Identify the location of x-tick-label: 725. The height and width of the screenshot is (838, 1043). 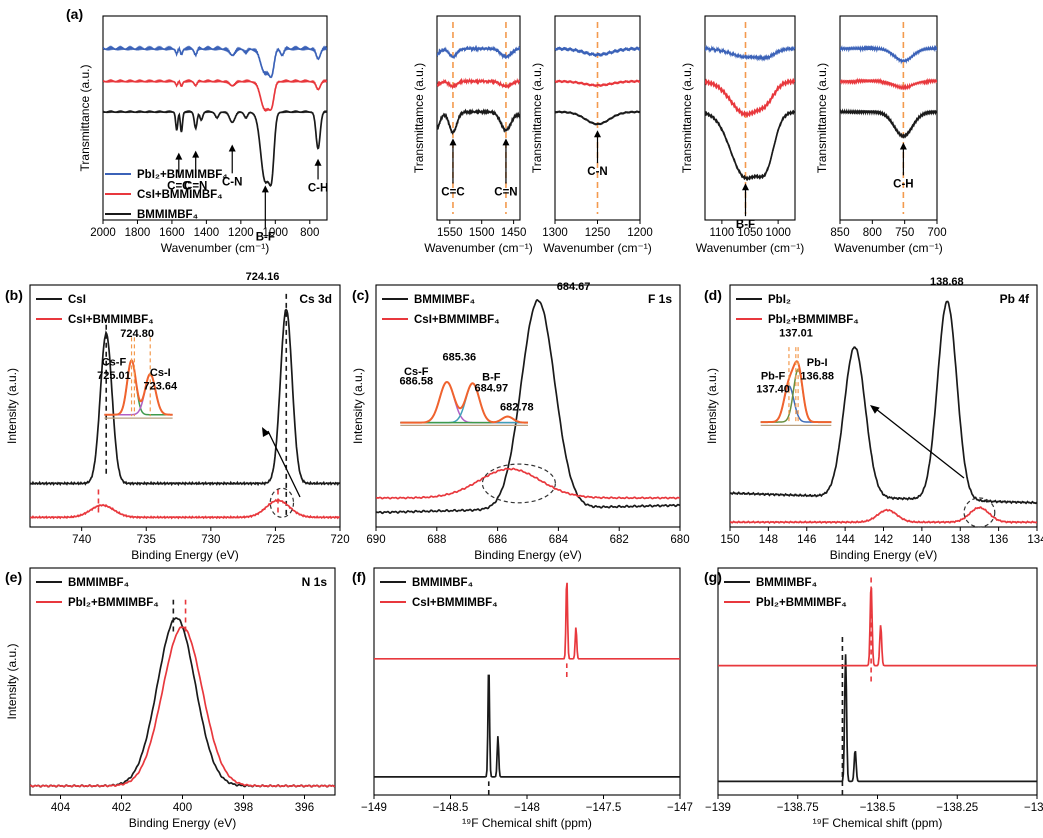
(275, 540).